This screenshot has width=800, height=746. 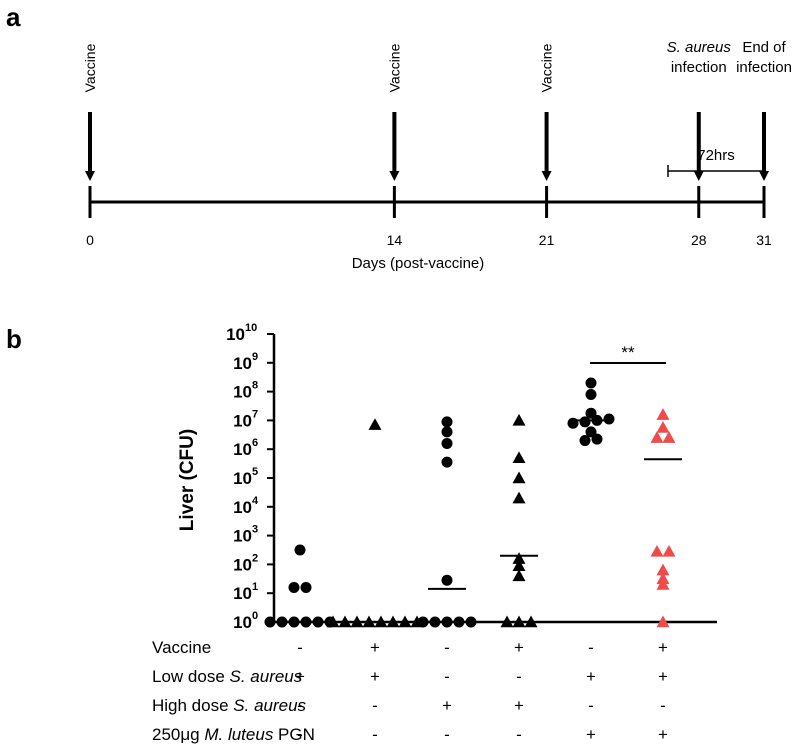 I want to click on panel-a-letter: a, so click(x=13, y=17).